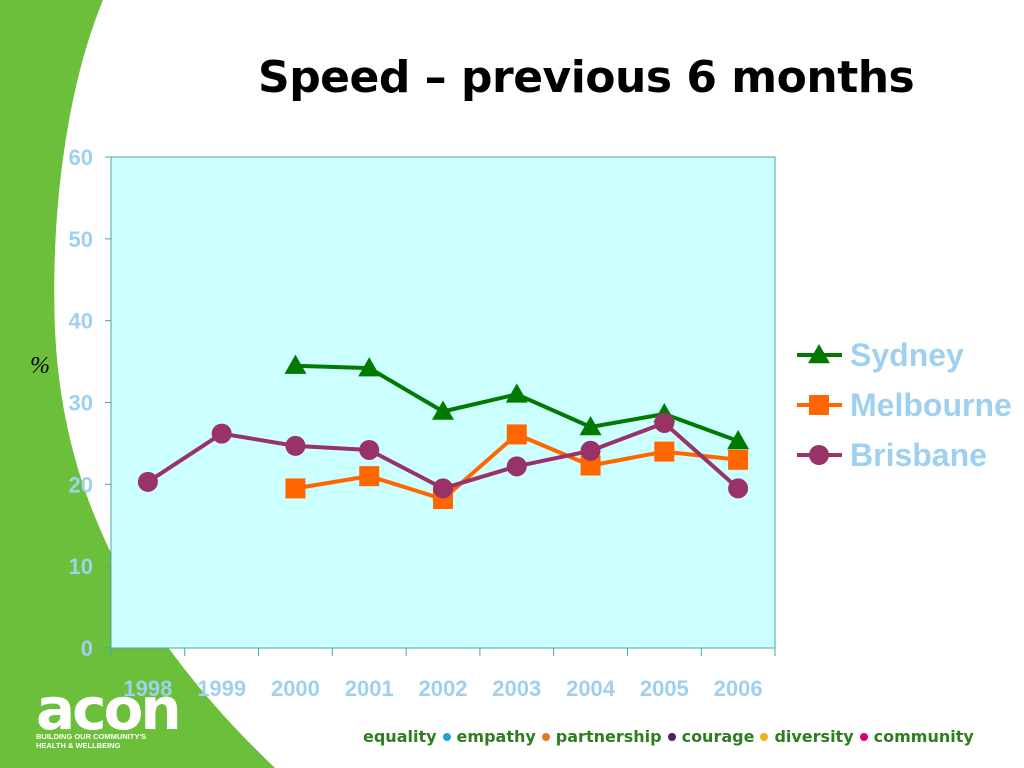 Image resolution: width=1024 pixels, height=768 pixels. I want to click on point-brisbane-1998, so click(147, 481).